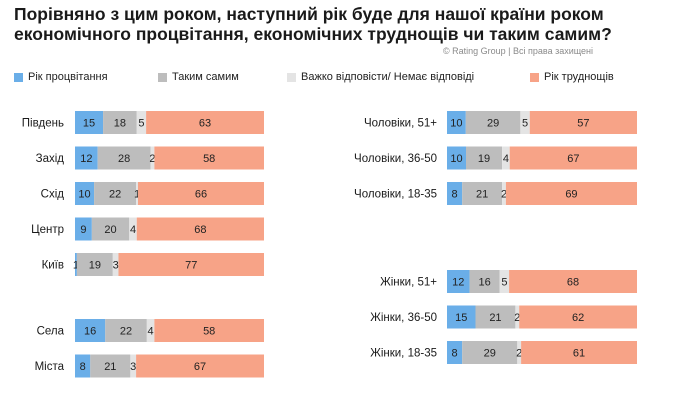 This screenshot has width=680, height=401. What do you see at coordinates (493, 122) in the screenshot?
I see `bar-segment-same-g2-r0` at bounding box center [493, 122].